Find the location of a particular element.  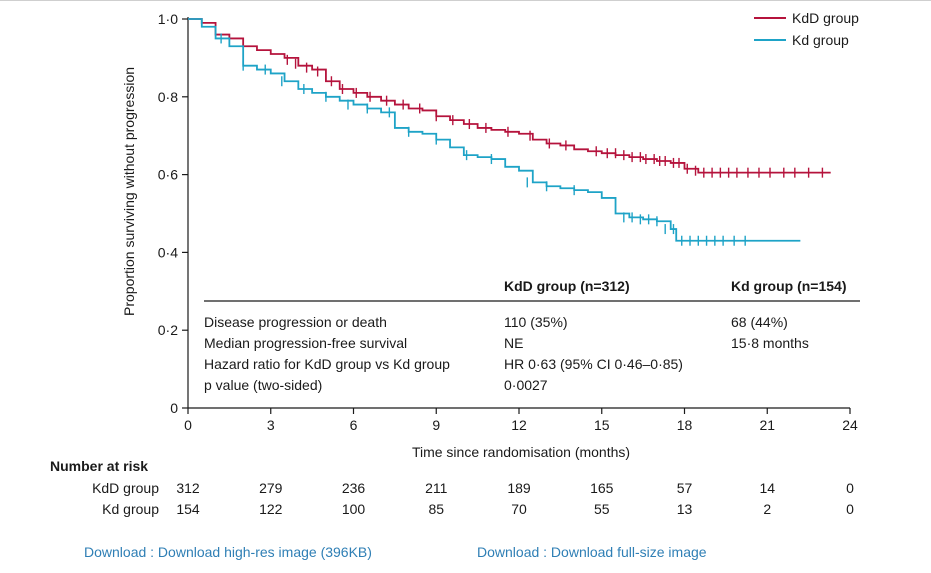

risk-value: 55 is located at coordinates (602, 509).